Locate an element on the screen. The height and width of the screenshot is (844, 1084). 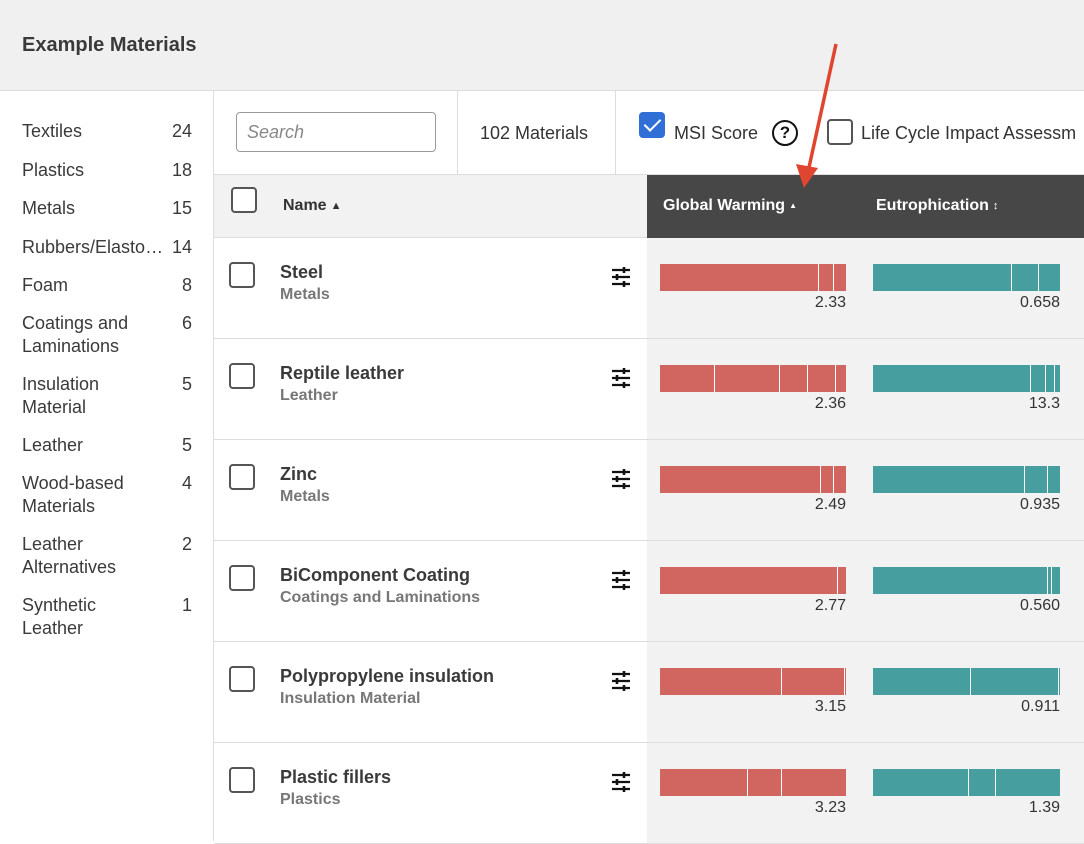
material-category: Coatings and Laminations is located at coordinates (380, 597).